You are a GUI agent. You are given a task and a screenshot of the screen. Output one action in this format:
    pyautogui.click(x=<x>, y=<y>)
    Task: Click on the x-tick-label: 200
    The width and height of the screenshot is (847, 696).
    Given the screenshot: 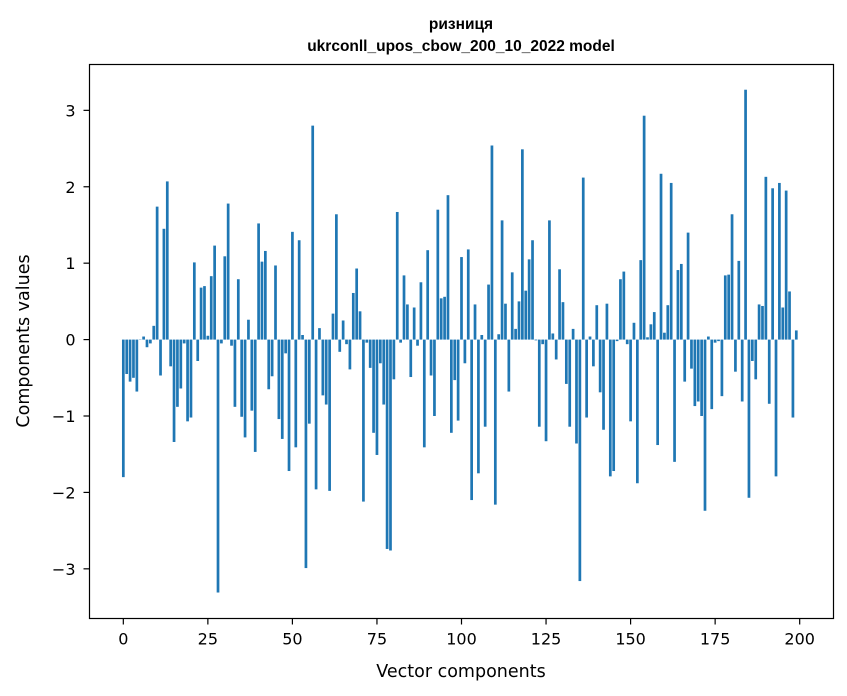 What is the action you would take?
    pyautogui.click(x=799, y=639)
    